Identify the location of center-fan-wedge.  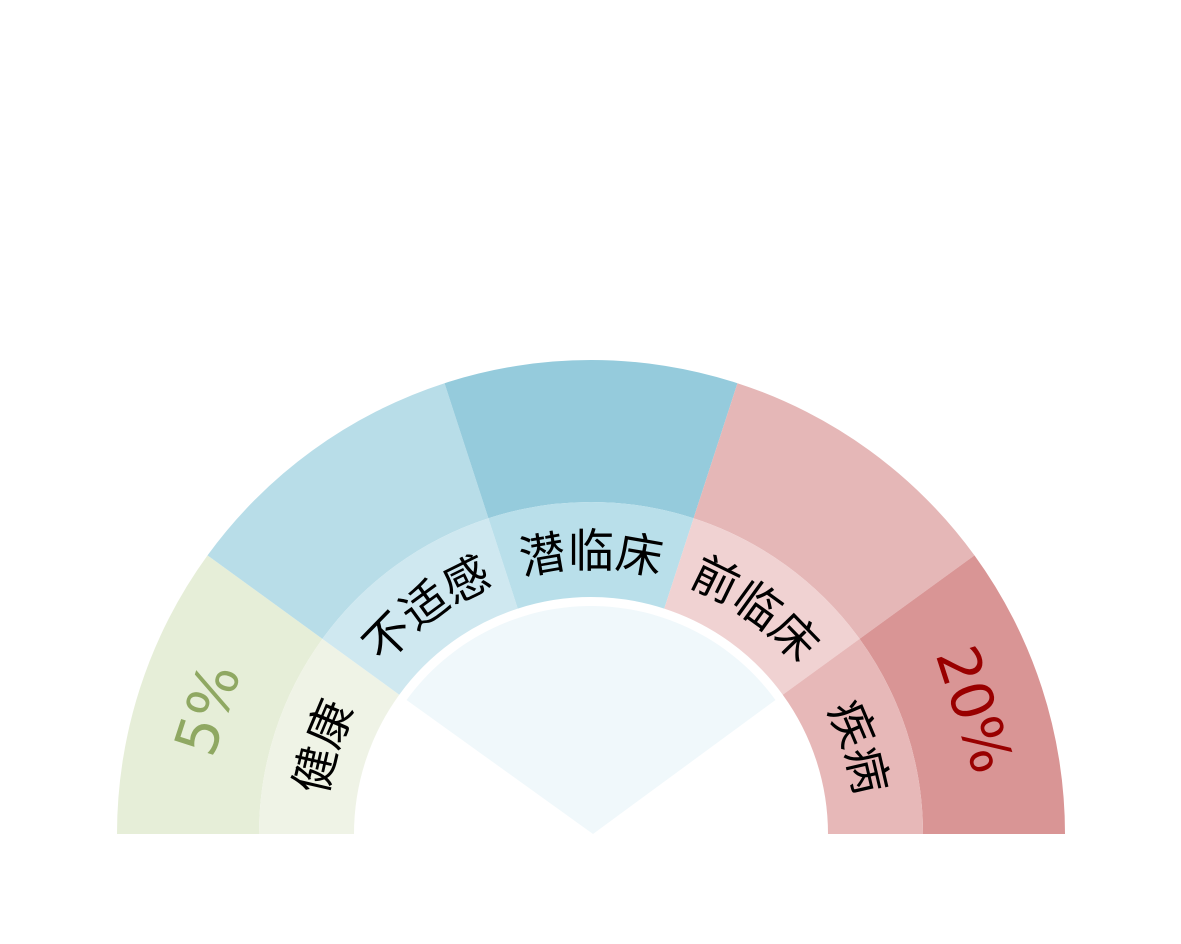
(591, 720).